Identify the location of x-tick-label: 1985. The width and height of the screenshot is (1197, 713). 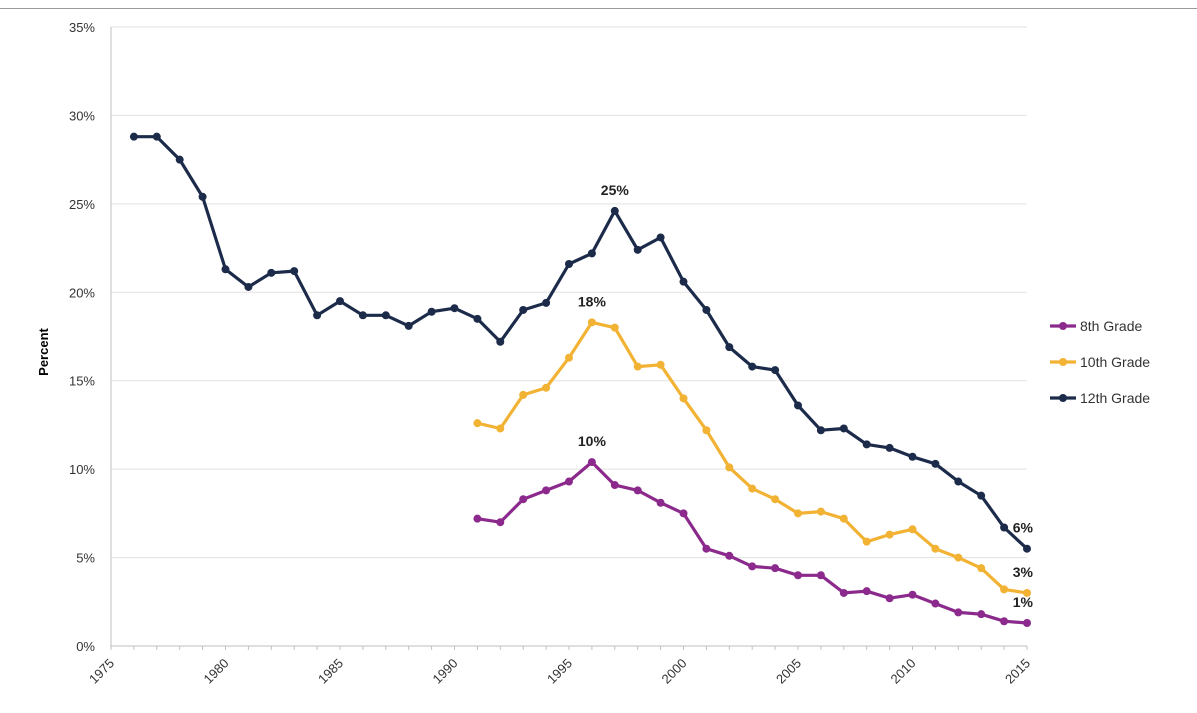
(330, 671).